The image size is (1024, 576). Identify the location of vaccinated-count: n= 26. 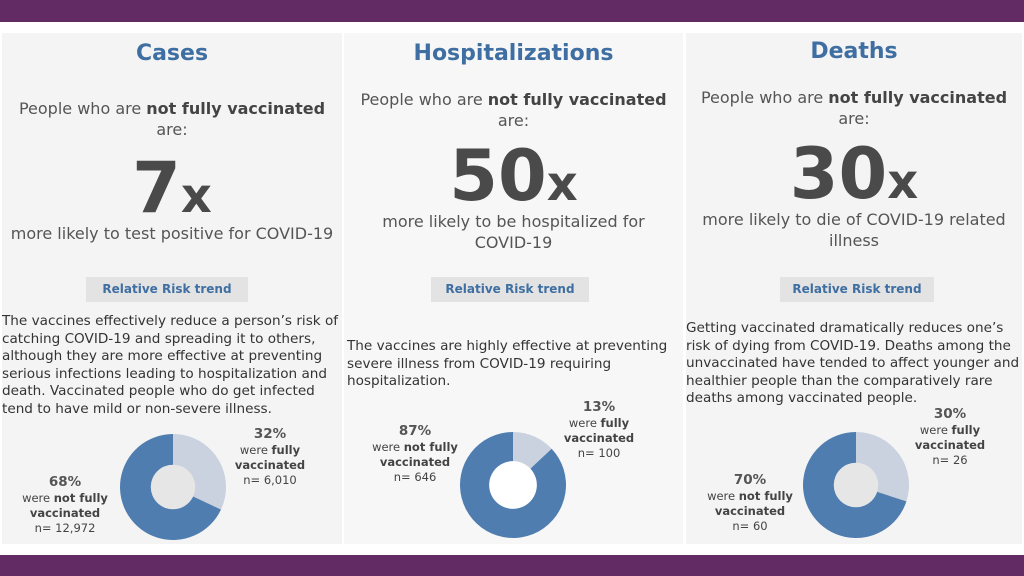
(950, 460).